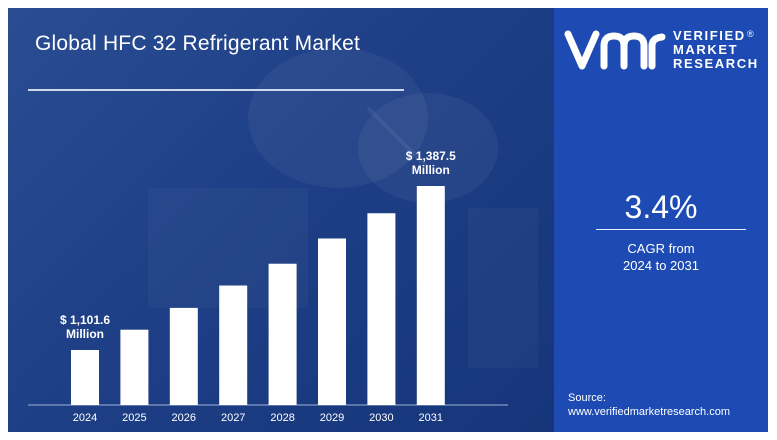 The width and height of the screenshot is (777, 440). I want to click on x-tick-label-2024: 2024, so click(85, 418).